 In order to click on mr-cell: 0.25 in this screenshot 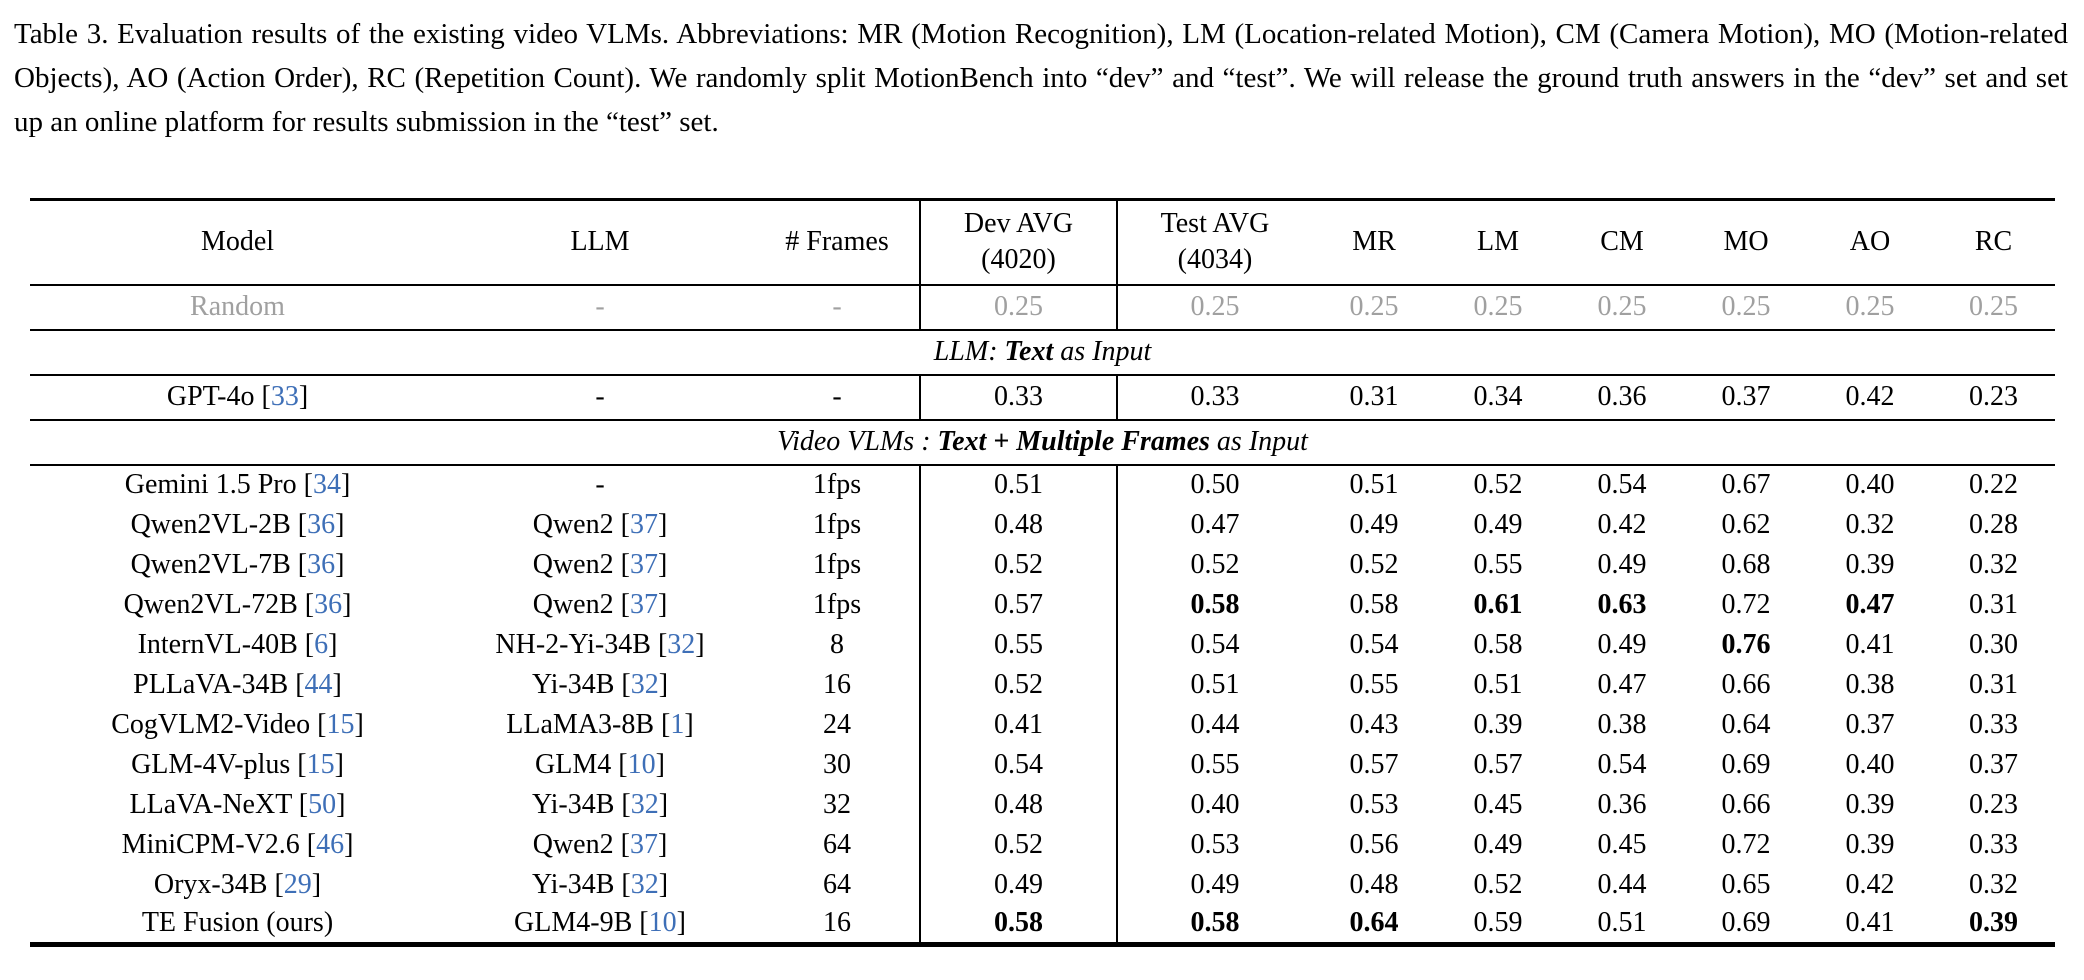, I will do `click(1374, 307)`.